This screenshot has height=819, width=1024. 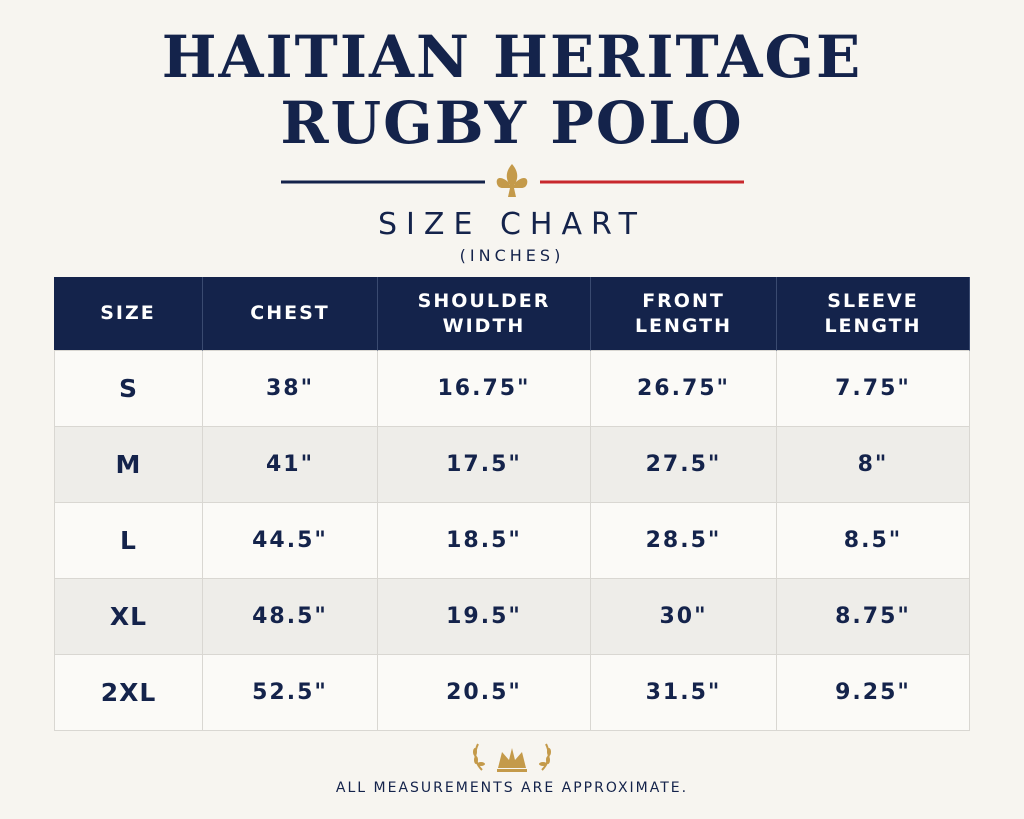 What do you see at coordinates (683, 300) in the screenshot?
I see `header-text: FRONT` at bounding box center [683, 300].